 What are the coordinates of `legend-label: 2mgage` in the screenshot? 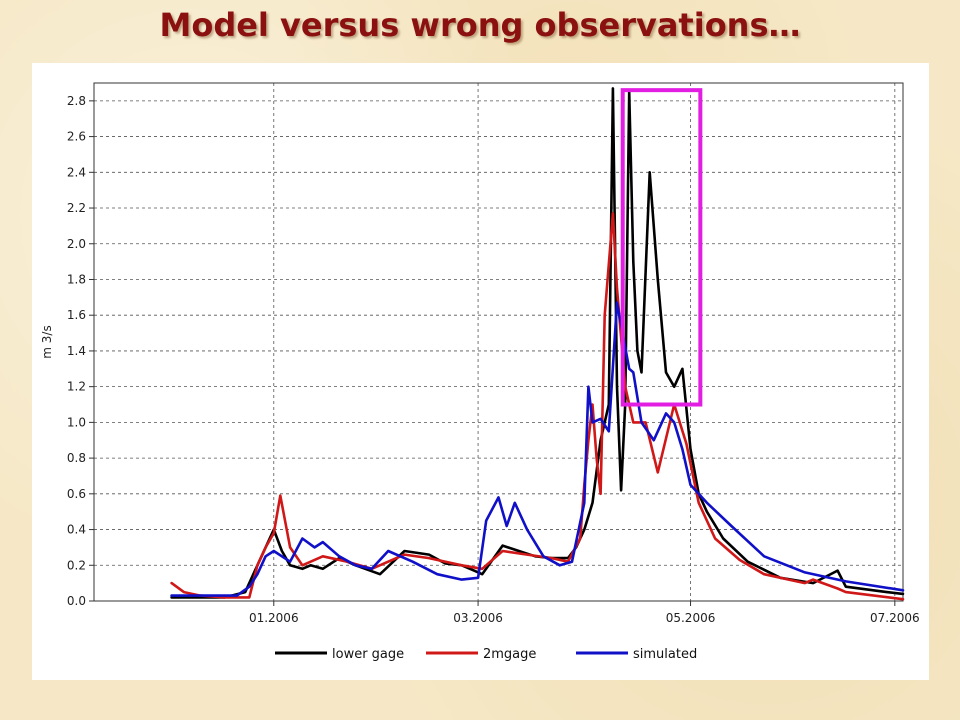 It's located at (509, 654).